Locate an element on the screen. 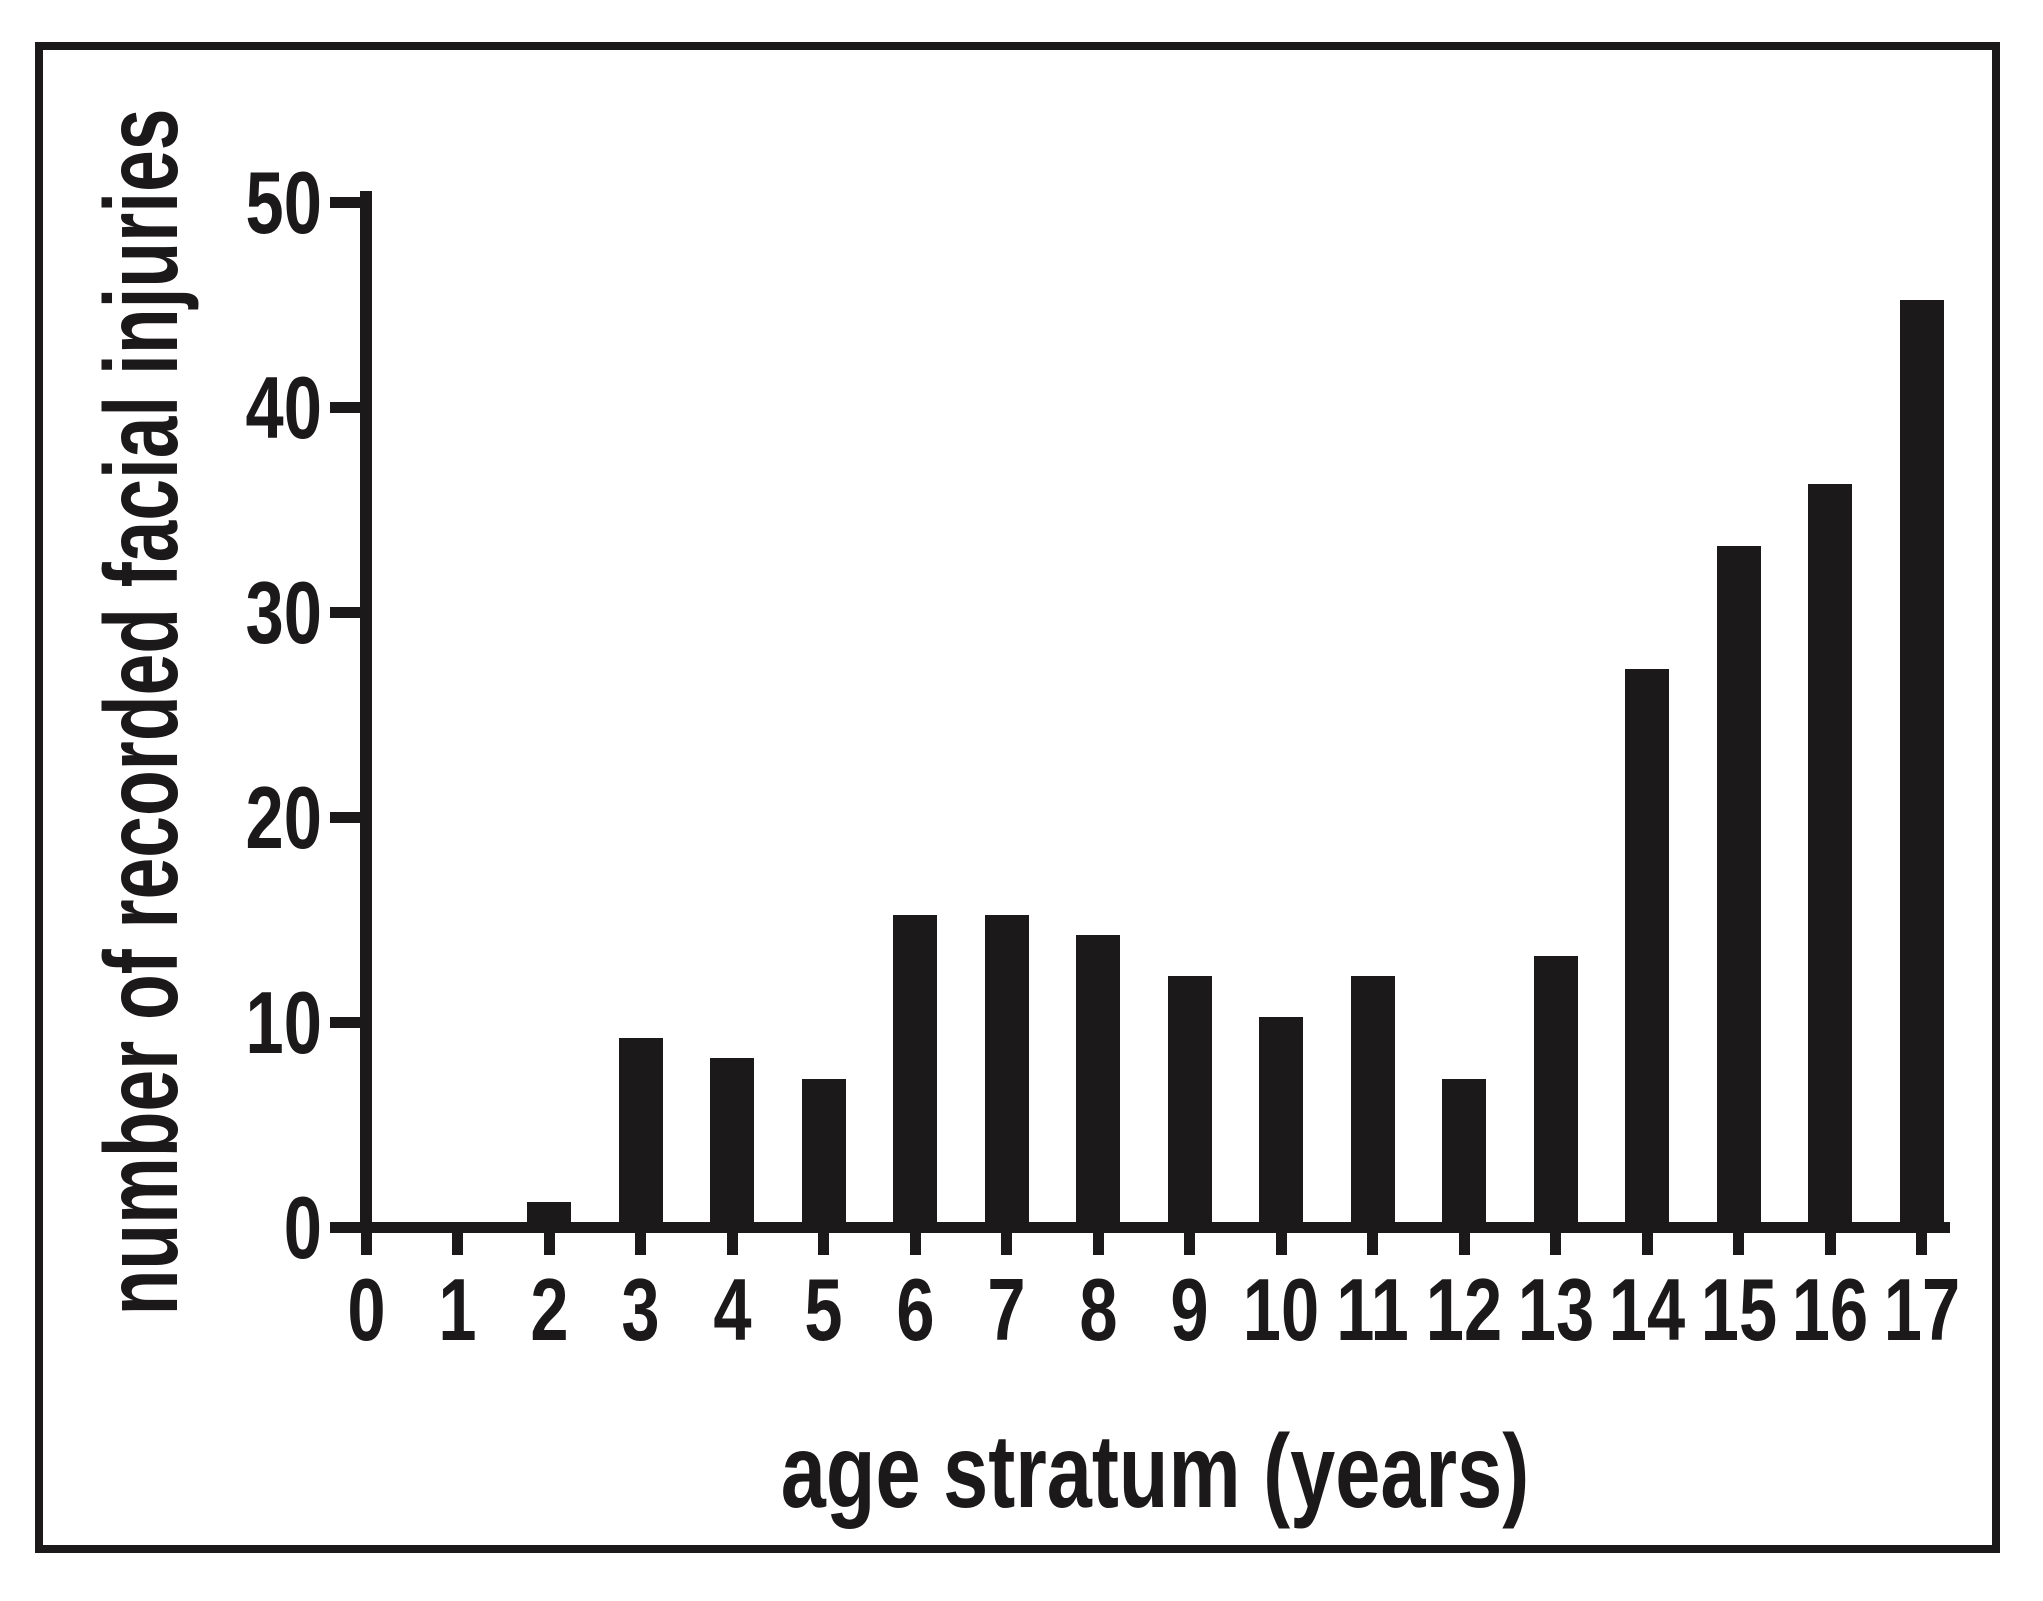 Image resolution: width=2043 pixels, height=1601 pixels. x-tick-label-17: 17 is located at coordinates (1922, 1310).